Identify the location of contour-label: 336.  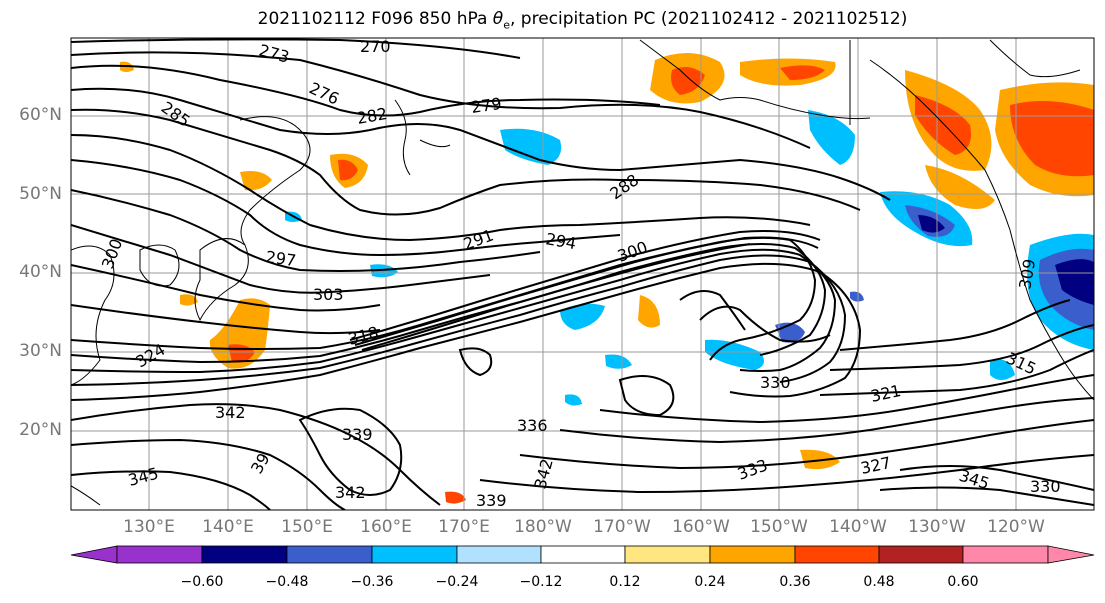
(532, 425).